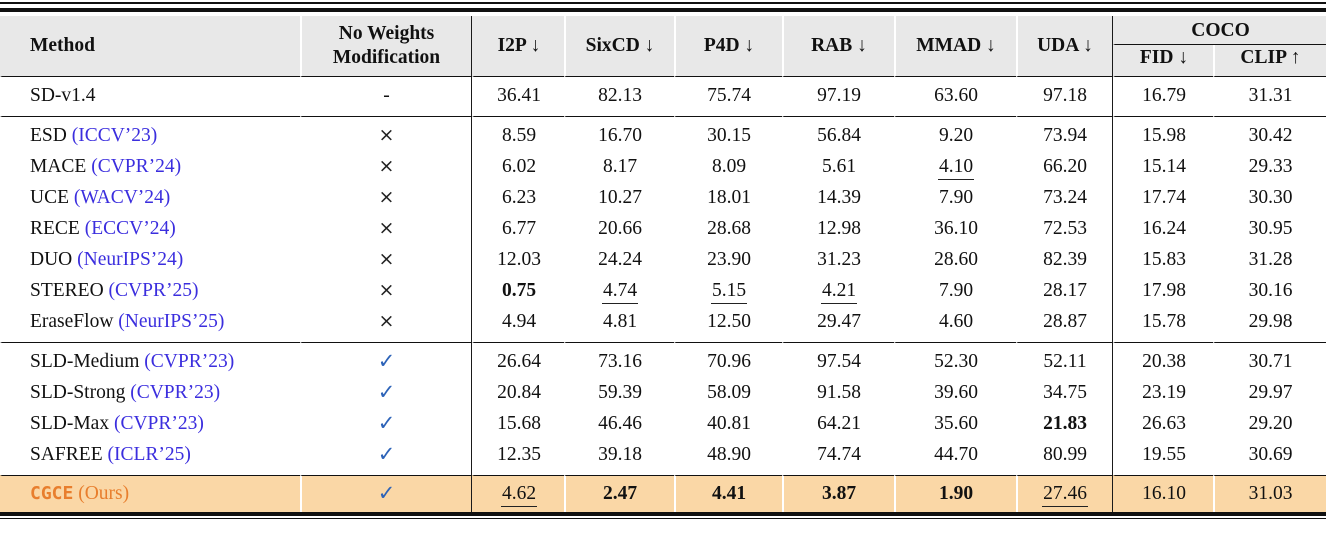 This screenshot has width=1326, height=545. I want to click on metric-value-text: 19.55, so click(1164, 454).